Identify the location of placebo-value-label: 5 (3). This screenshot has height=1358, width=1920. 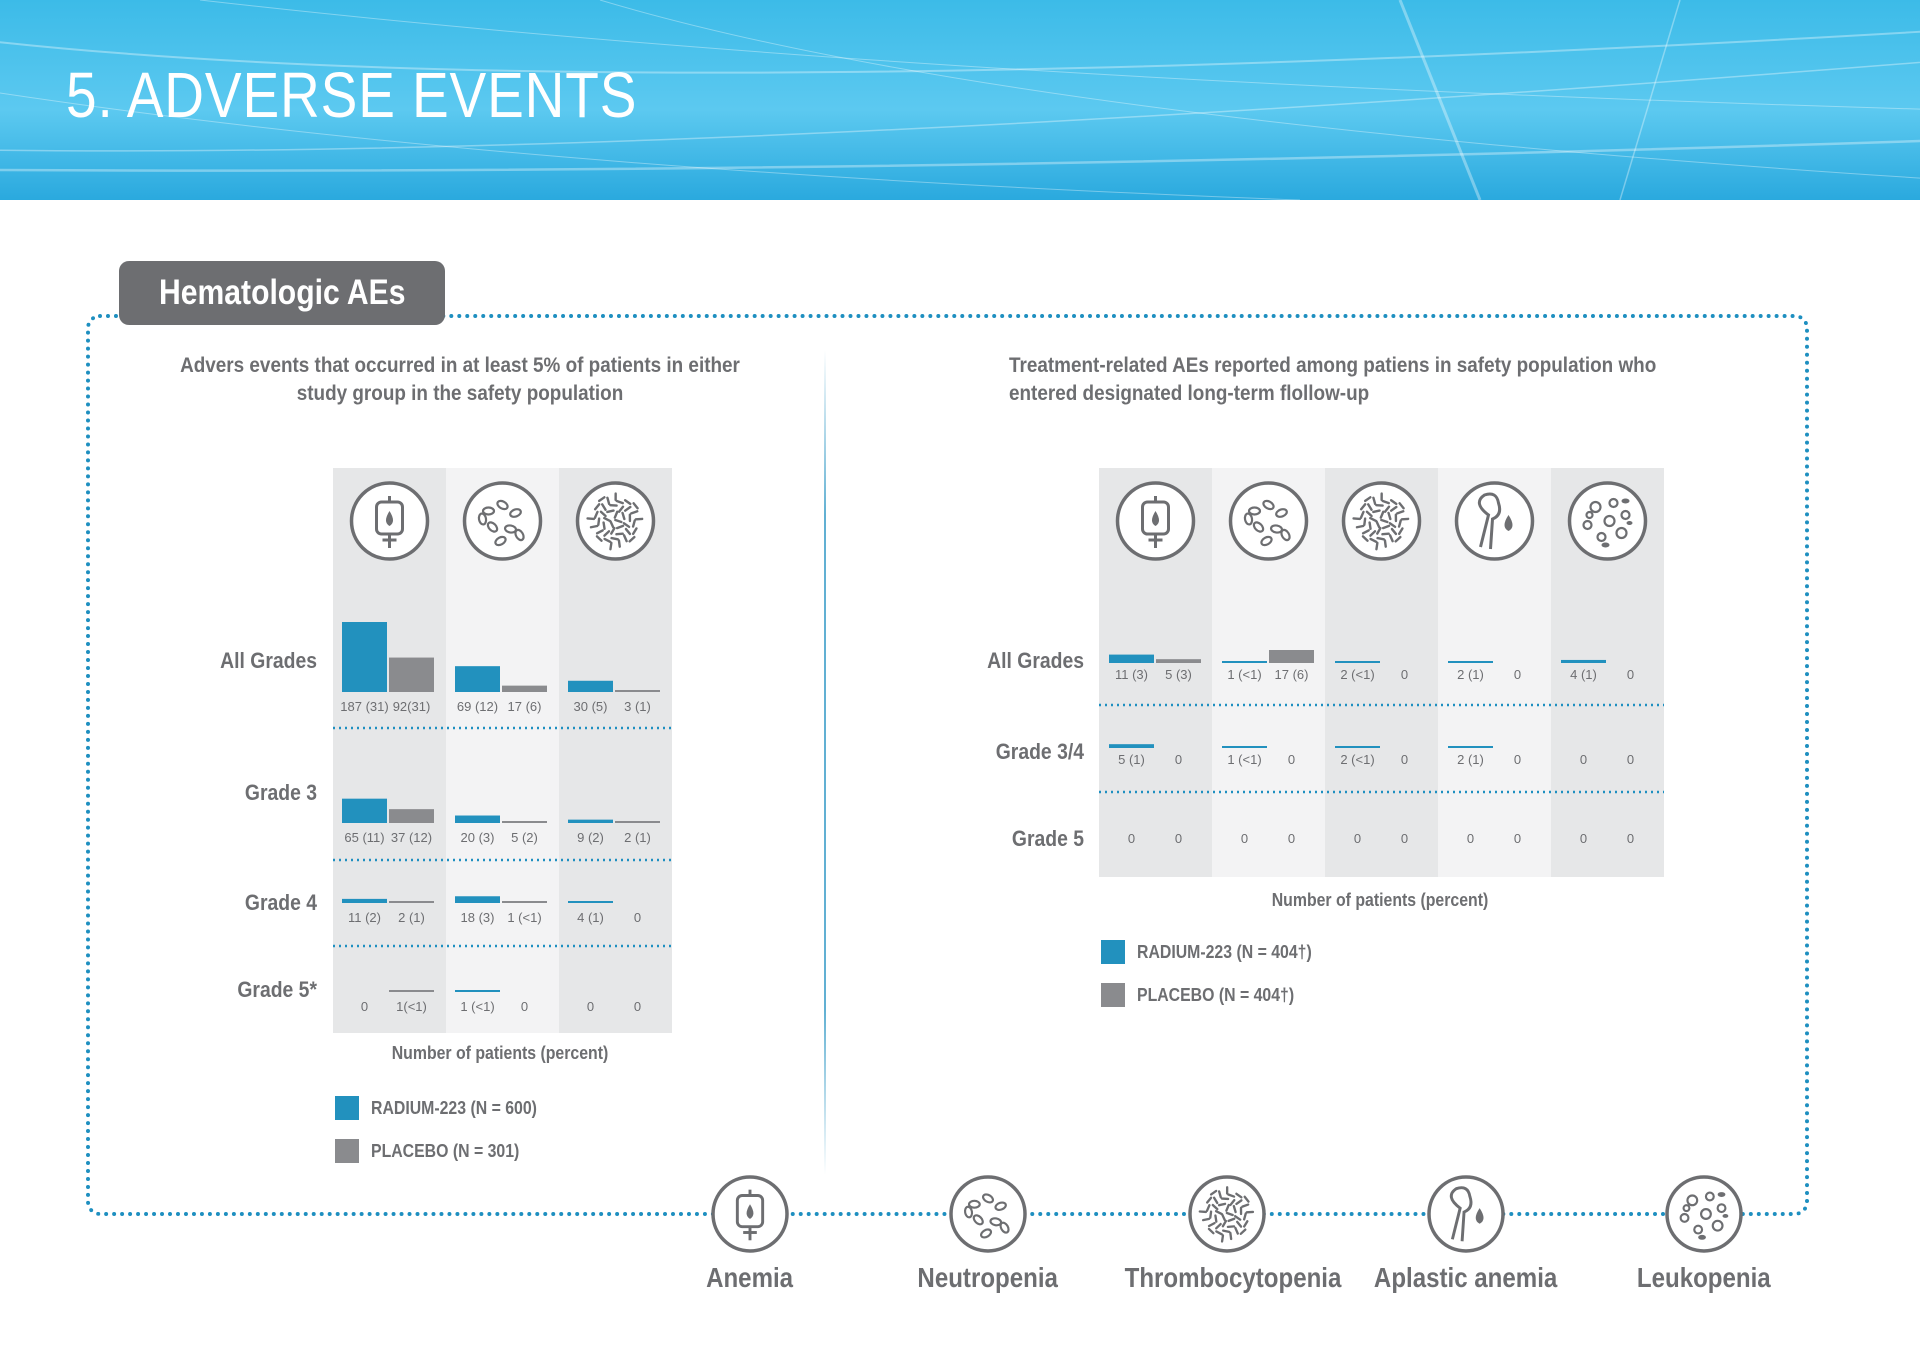
(1178, 674).